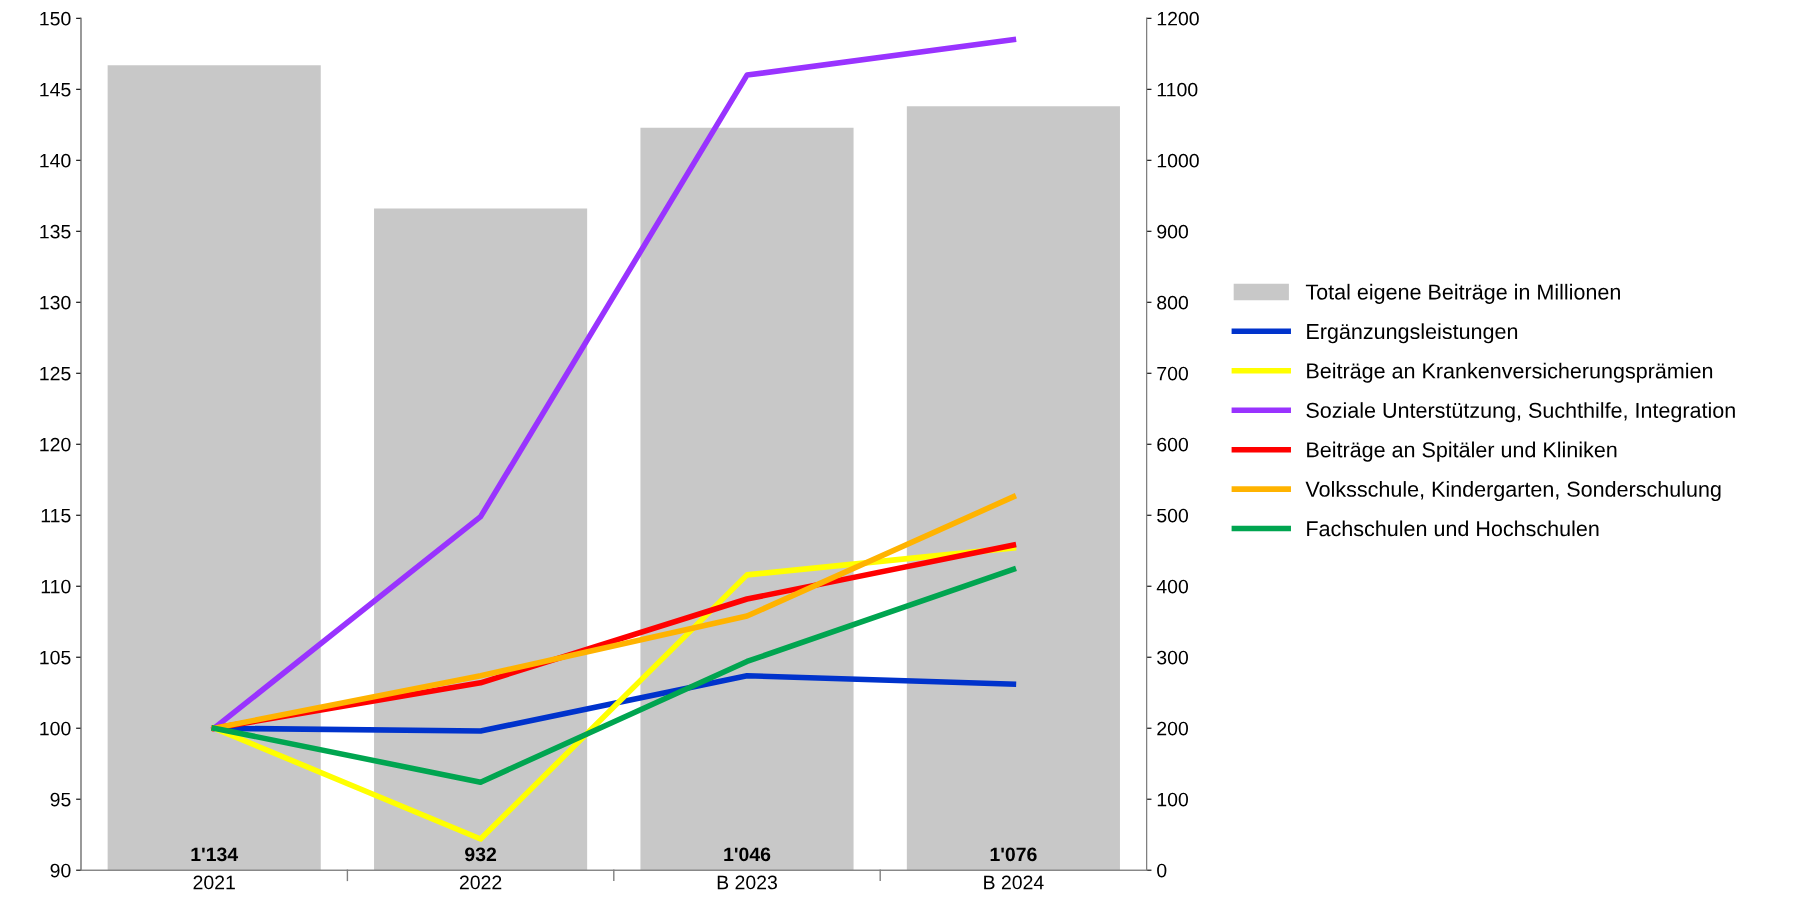 The image size is (1800, 916). I want to click on data-label: 1'134, so click(215, 854).